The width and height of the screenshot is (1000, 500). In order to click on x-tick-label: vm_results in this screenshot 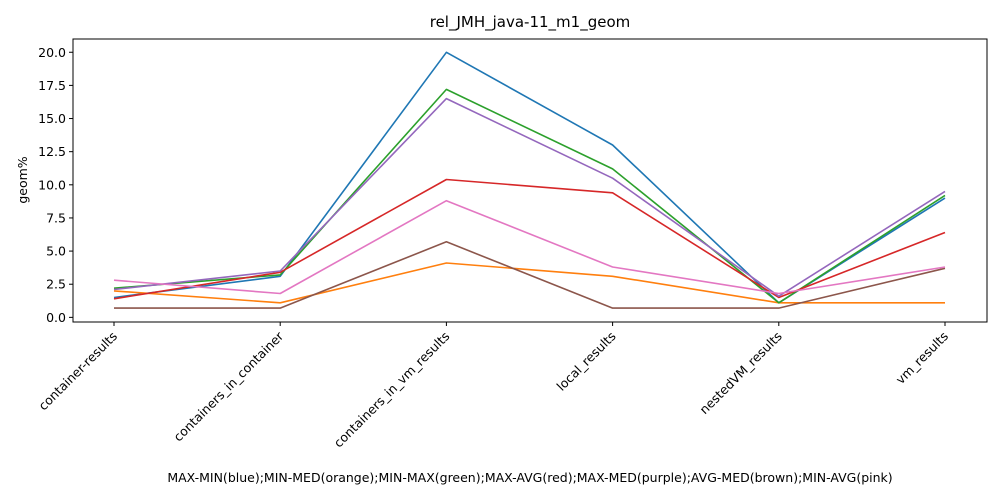, I will do `click(922, 358)`.